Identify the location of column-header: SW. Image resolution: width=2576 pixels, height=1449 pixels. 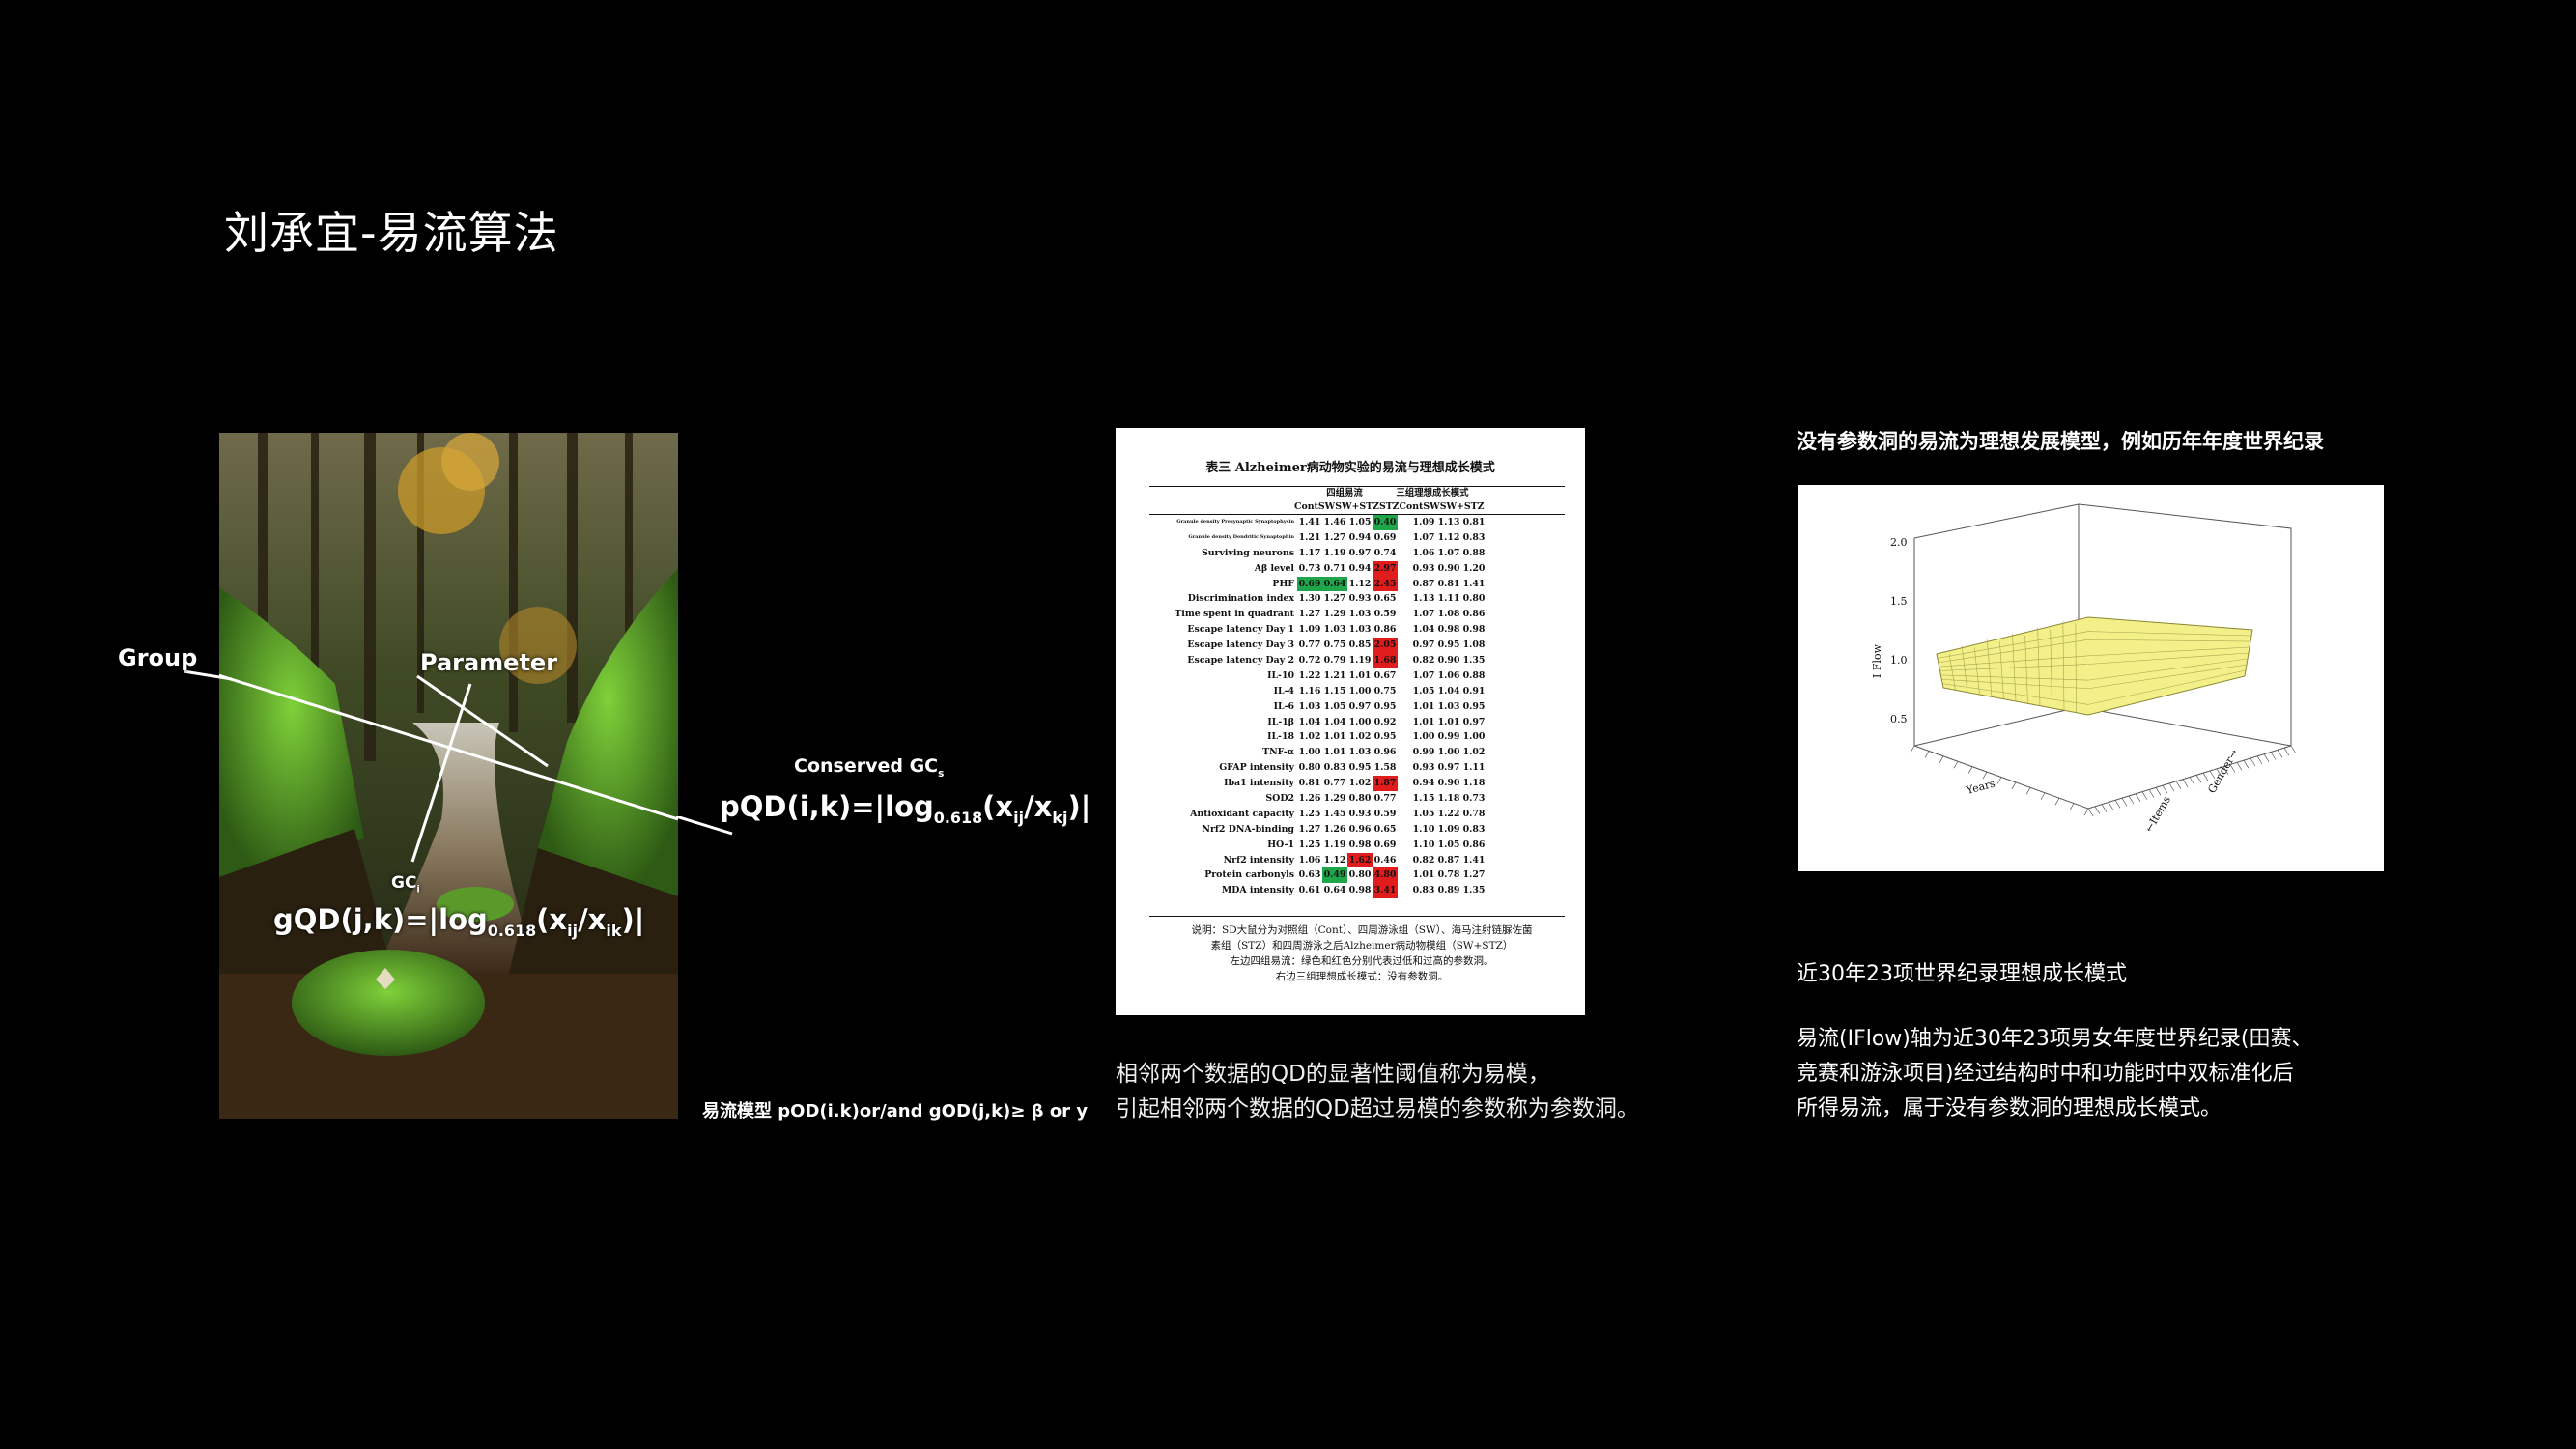
(1431, 506).